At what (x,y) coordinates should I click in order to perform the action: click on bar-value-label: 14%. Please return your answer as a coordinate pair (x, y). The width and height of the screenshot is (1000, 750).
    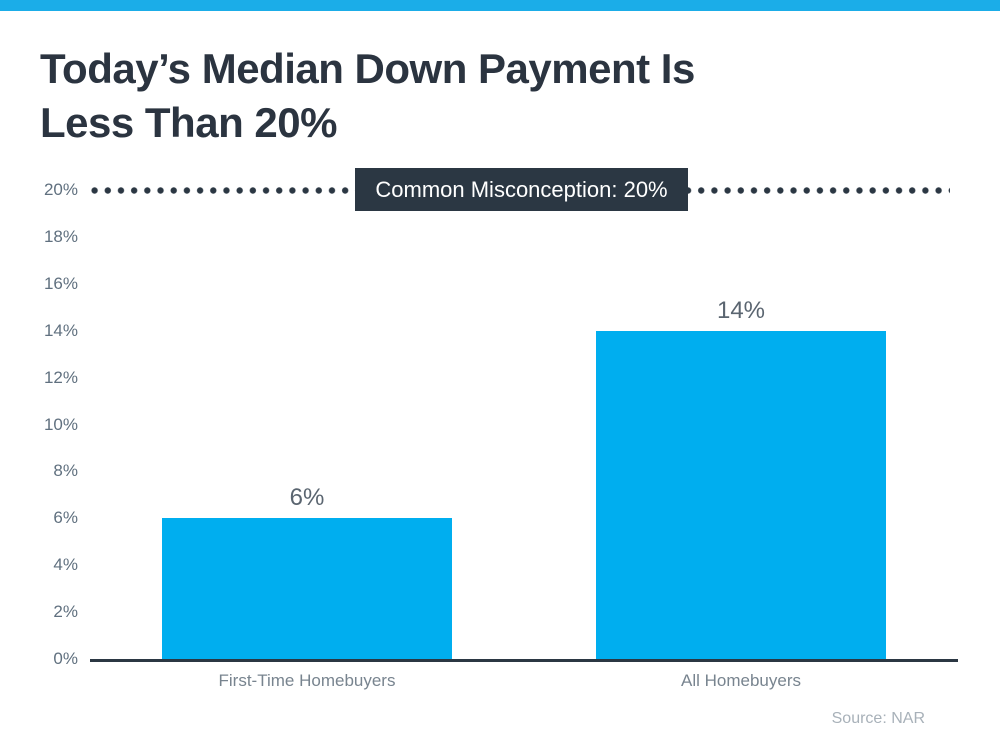
    Looking at the image, I should click on (741, 310).